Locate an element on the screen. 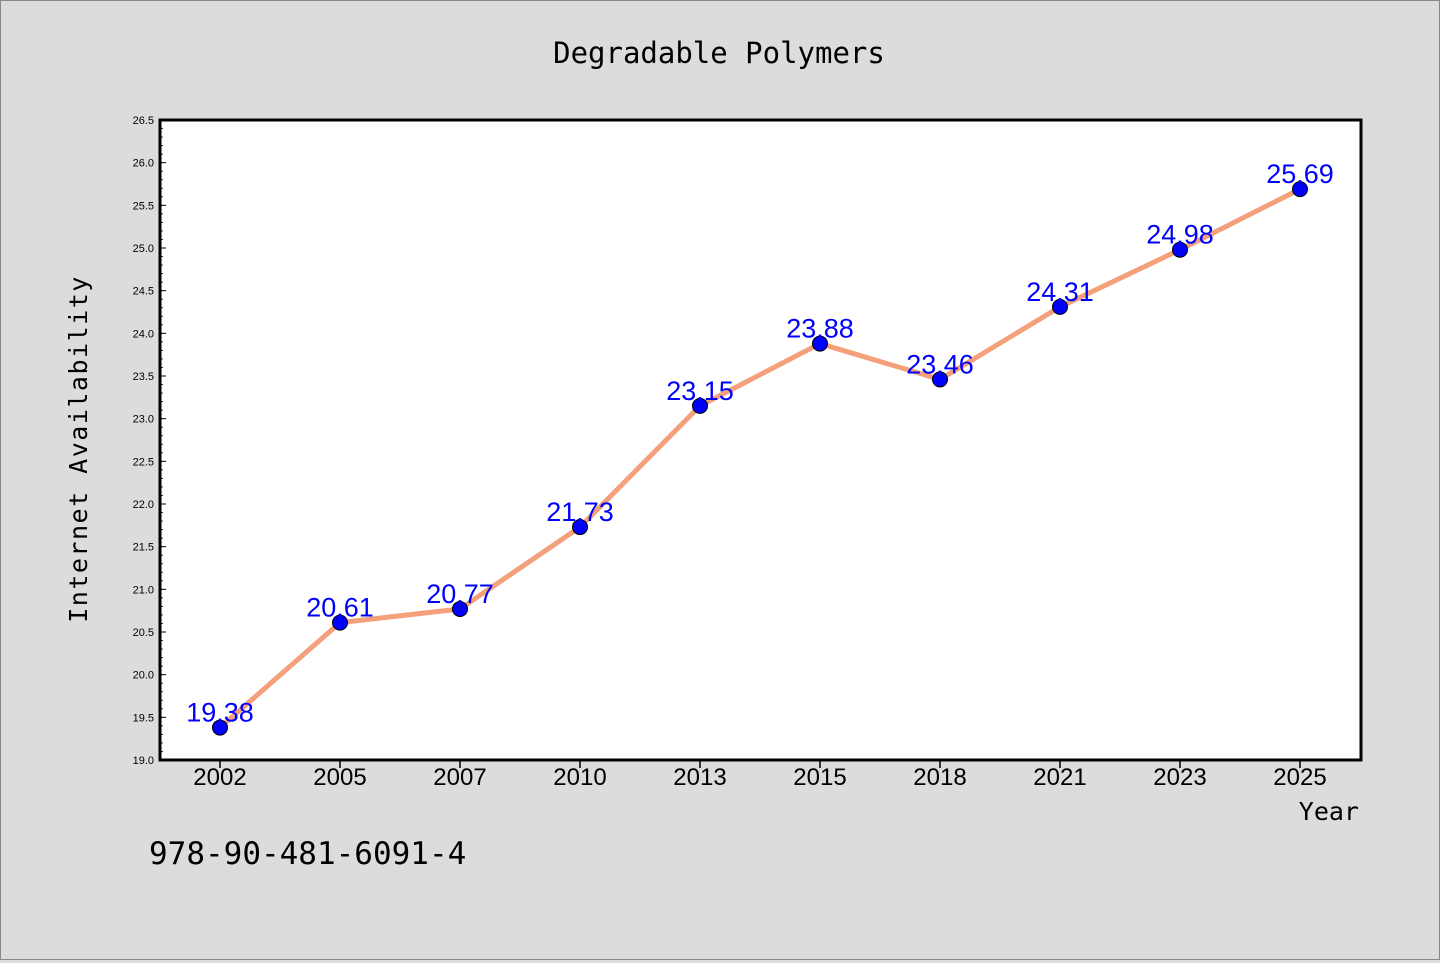 The width and height of the screenshot is (1440, 963). x-tick-label: 2010 is located at coordinates (579, 777).